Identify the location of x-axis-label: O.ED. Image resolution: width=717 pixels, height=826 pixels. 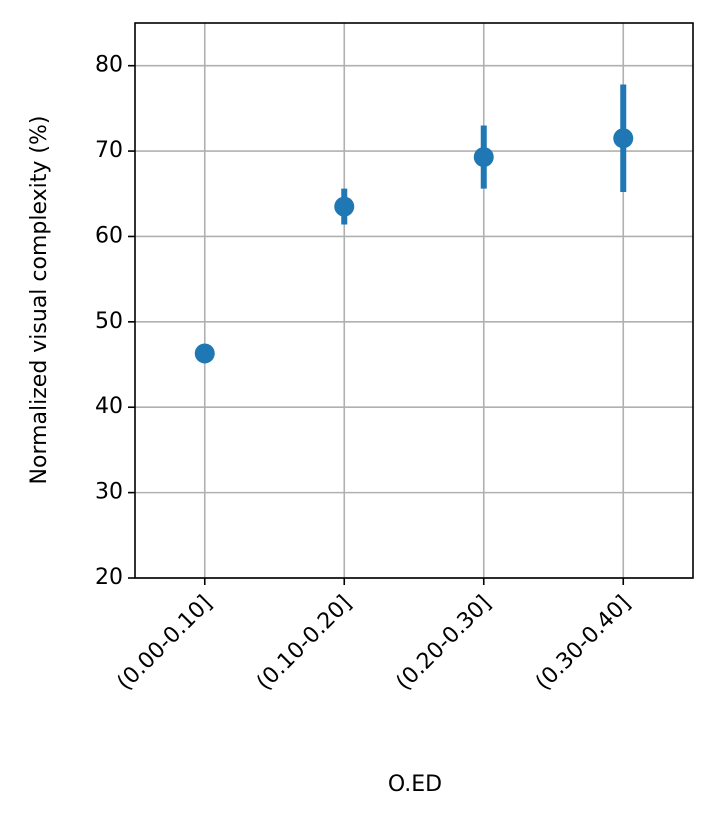
(415, 784).